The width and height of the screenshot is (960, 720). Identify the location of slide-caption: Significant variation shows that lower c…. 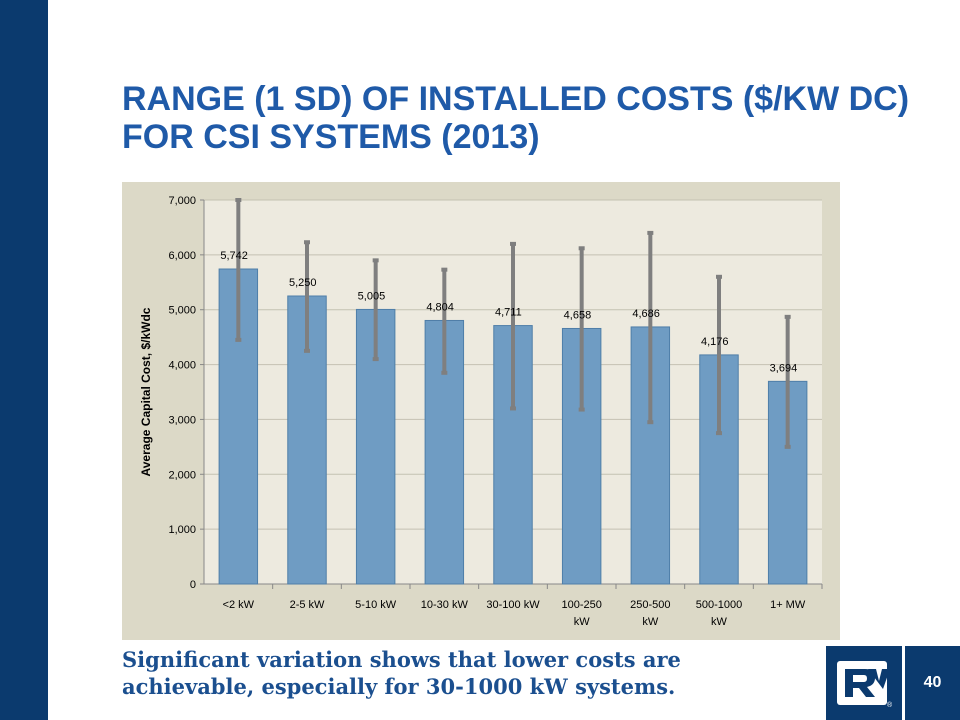
(401, 673).